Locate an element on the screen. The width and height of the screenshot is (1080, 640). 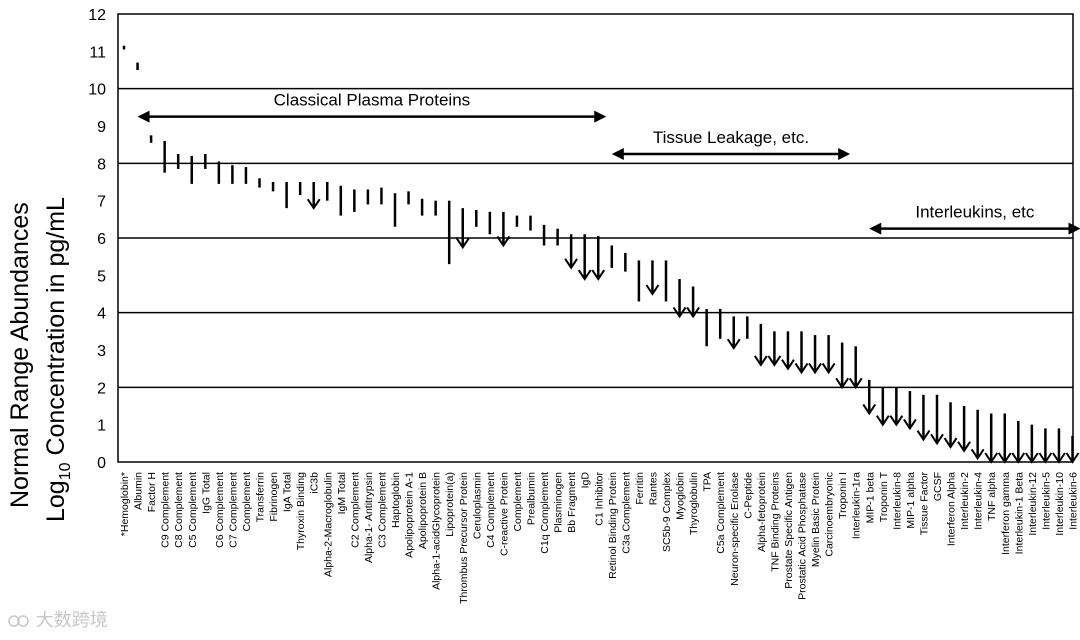
x-category-label: Alpha-2-Macroglobulin is located at coordinates (328, 524).